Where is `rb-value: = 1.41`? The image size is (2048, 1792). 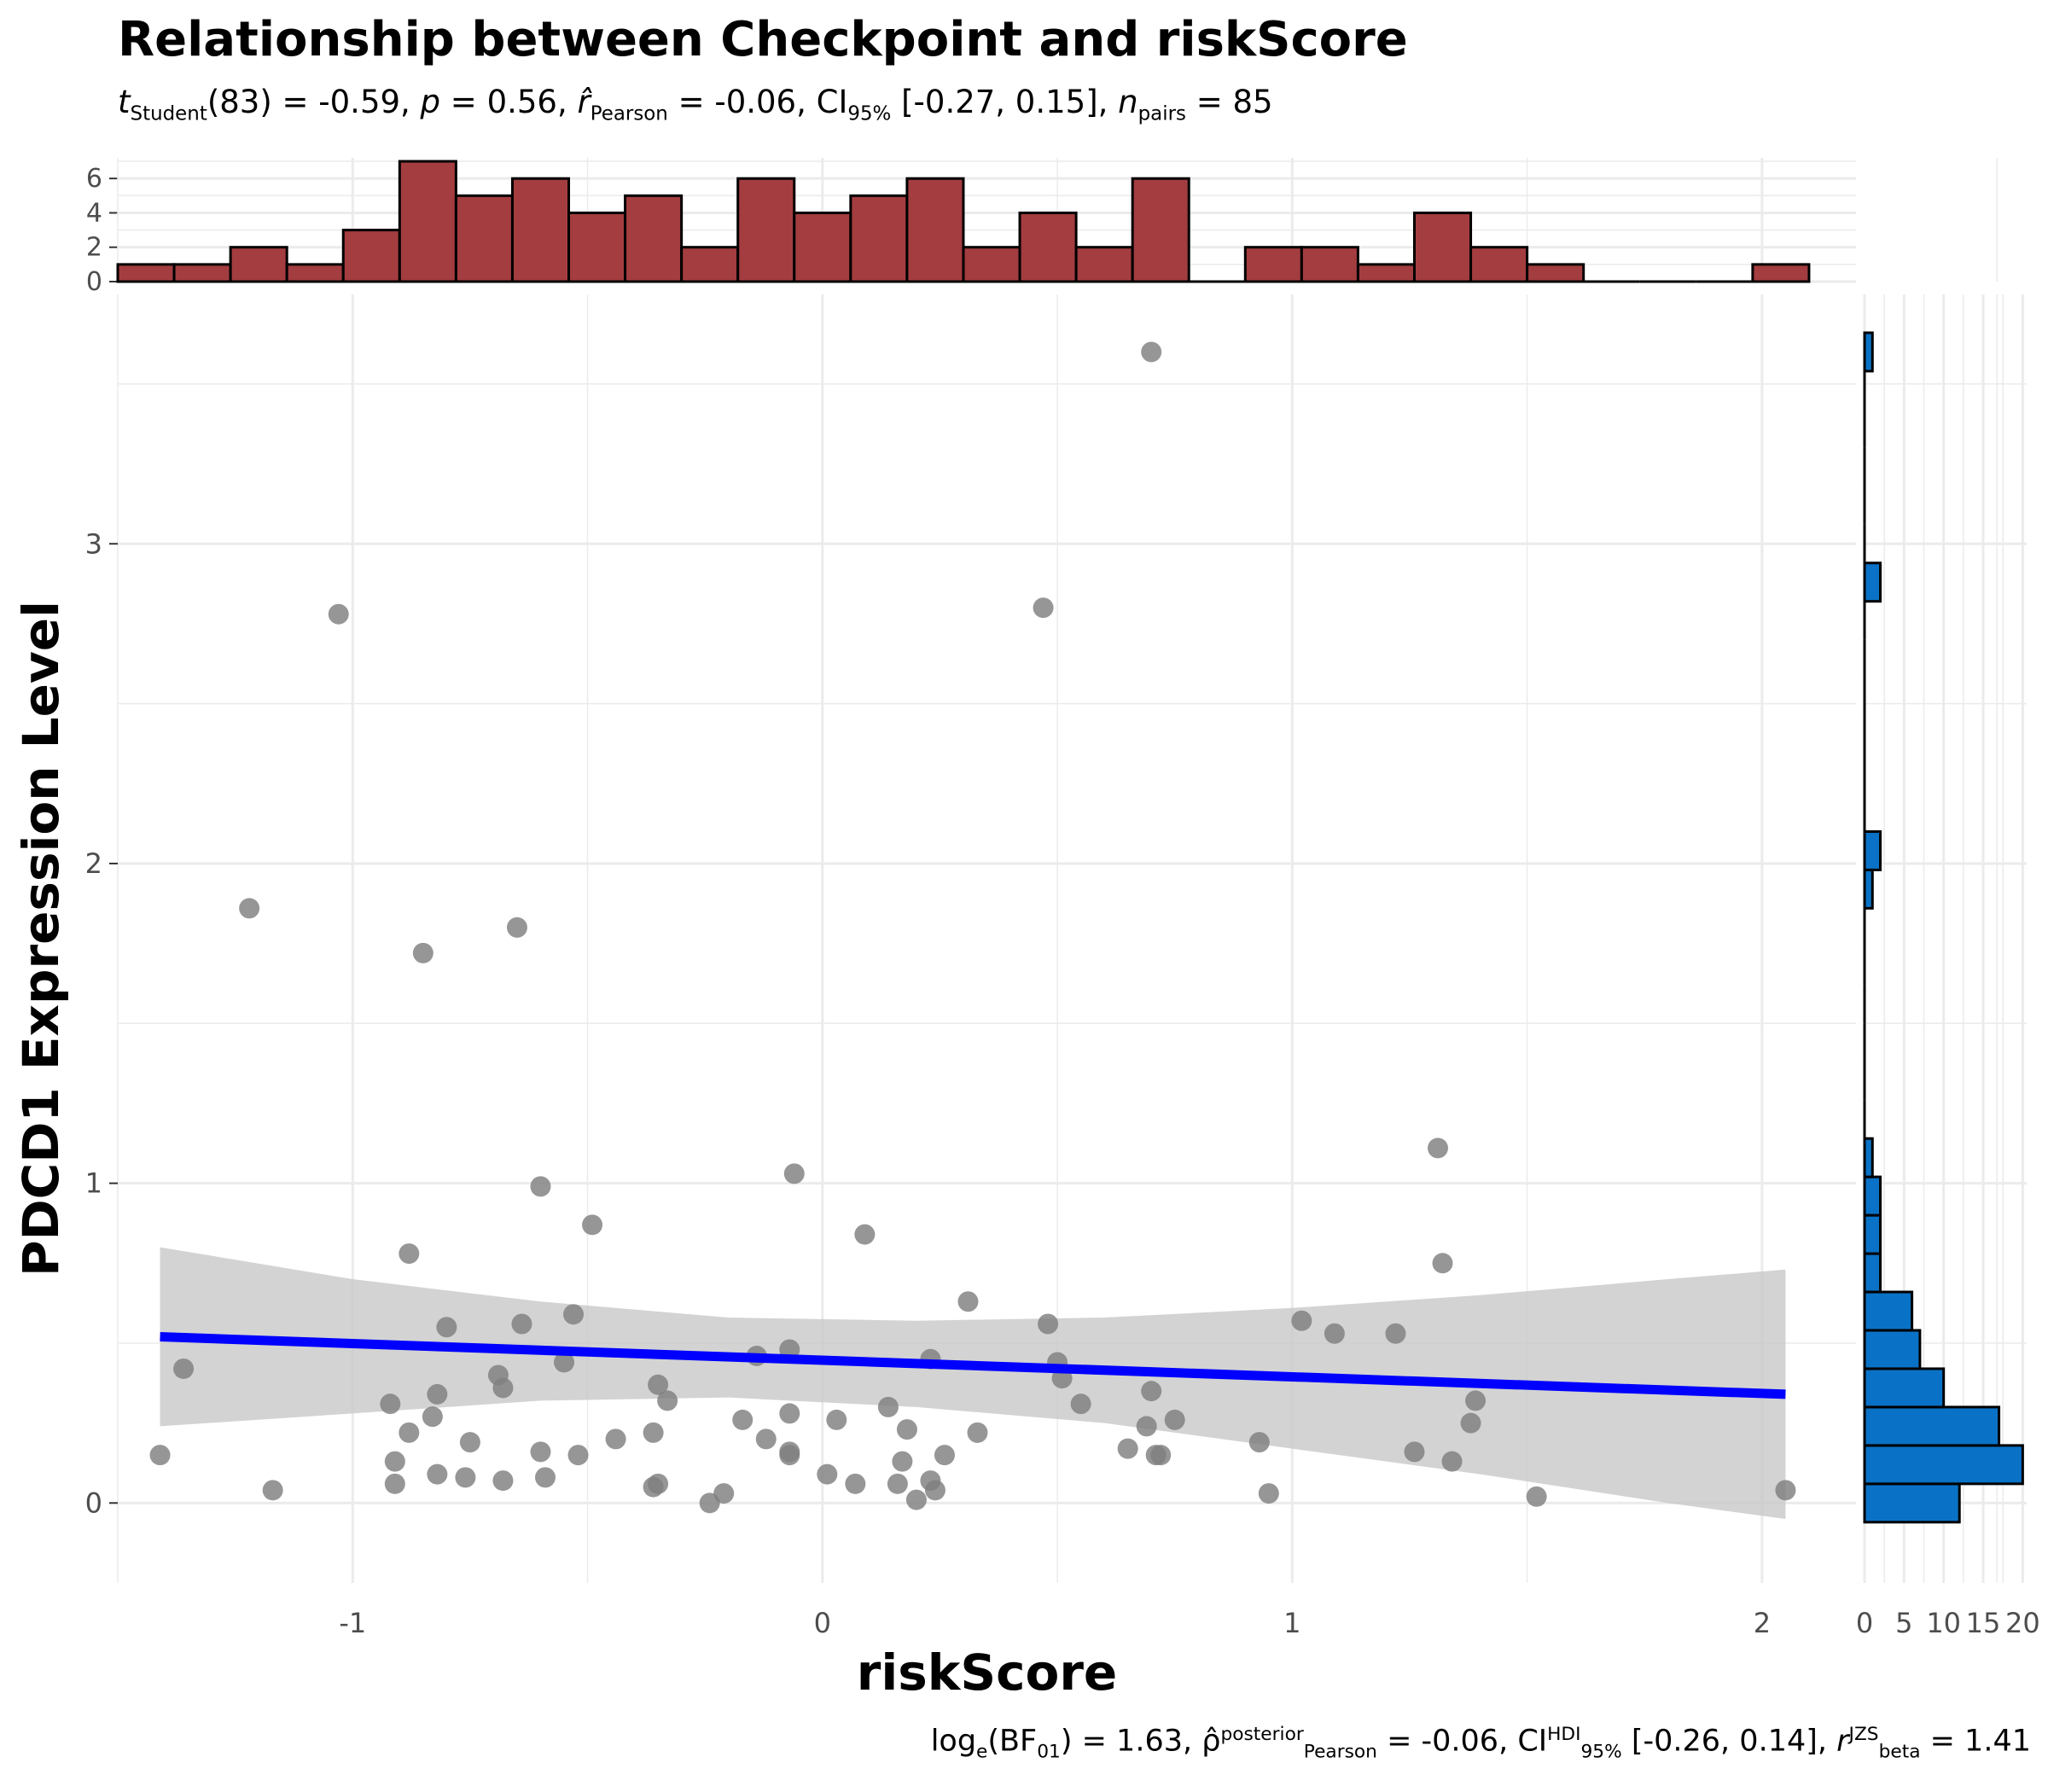 rb-value: = 1.41 is located at coordinates (1976, 1741).